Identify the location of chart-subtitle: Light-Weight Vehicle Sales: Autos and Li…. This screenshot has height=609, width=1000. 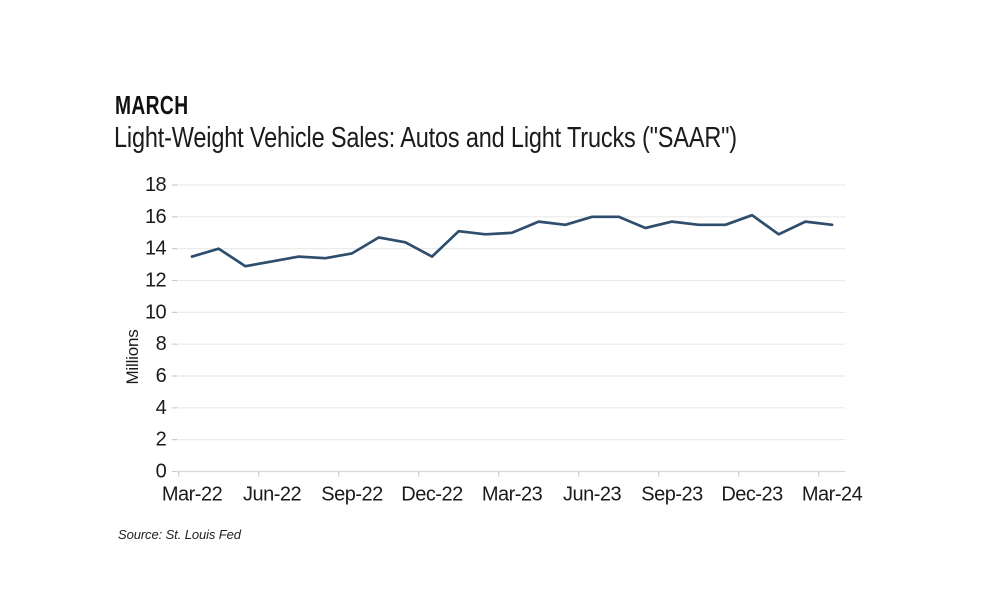
(425, 138).